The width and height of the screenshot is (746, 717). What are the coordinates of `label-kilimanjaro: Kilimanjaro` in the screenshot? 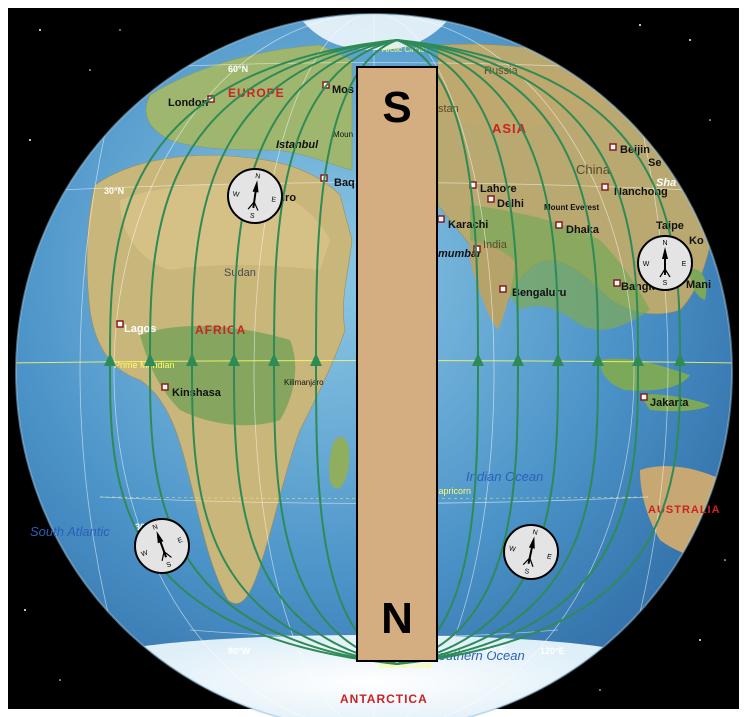 It's located at (304, 382).